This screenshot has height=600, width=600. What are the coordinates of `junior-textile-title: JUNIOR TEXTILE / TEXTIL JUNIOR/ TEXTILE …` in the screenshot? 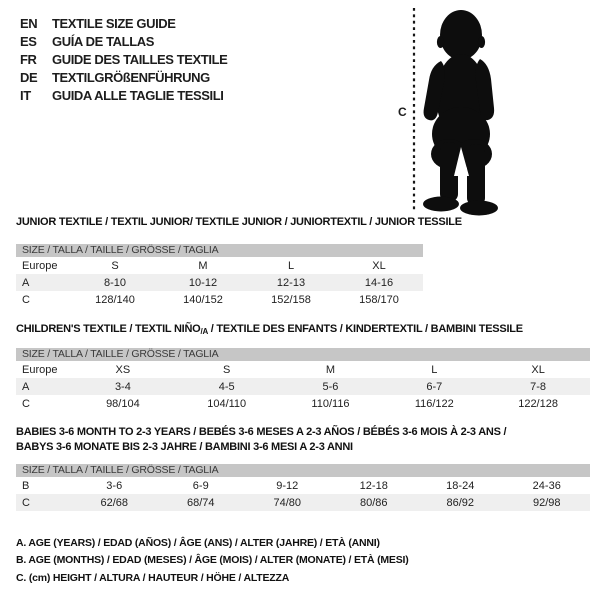 It's located at (239, 222).